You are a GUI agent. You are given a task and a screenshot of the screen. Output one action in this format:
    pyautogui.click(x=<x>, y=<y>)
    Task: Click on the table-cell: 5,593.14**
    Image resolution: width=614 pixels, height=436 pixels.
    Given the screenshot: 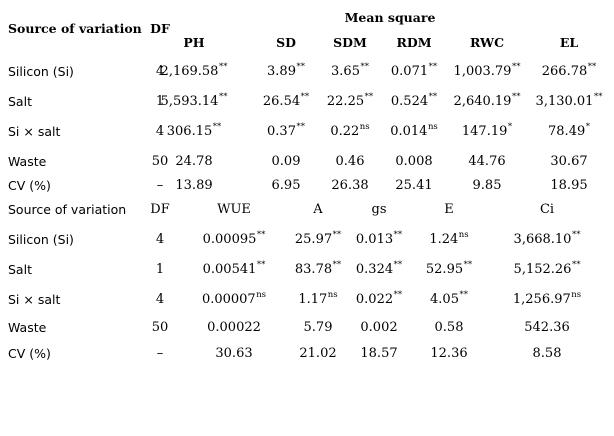 What is the action you would take?
    pyautogui.click(x=194, y=100)
    